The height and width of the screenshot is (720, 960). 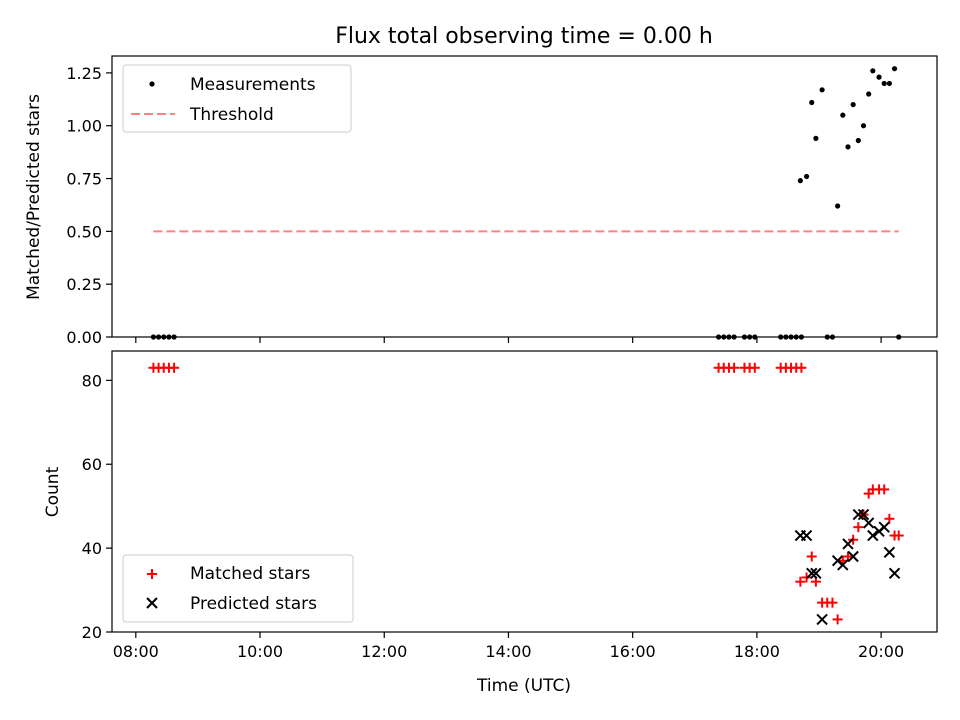 What do you see at coordinates (384, 651) in the screenshot?
I see `x-tick-label: 12:00` at bounding box center [384, 651].